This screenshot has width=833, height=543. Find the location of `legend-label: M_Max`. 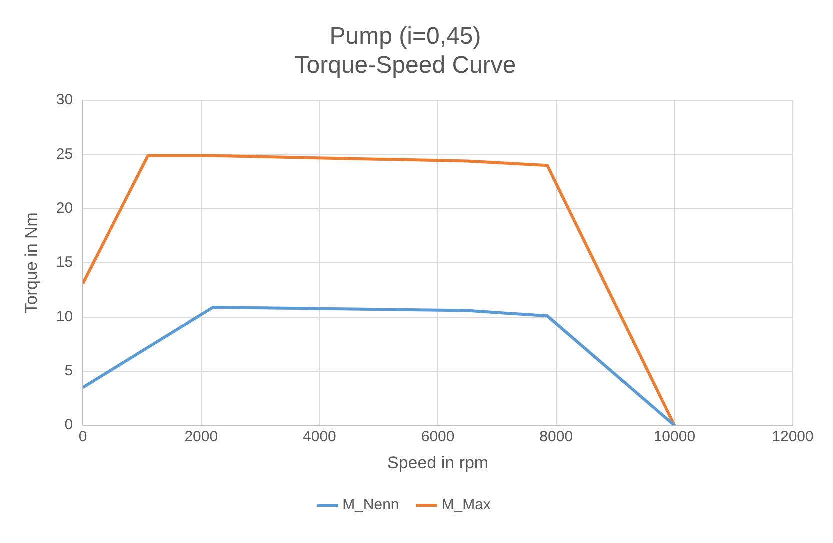

legend-label: M_Max is located at coordinates (467, 505).